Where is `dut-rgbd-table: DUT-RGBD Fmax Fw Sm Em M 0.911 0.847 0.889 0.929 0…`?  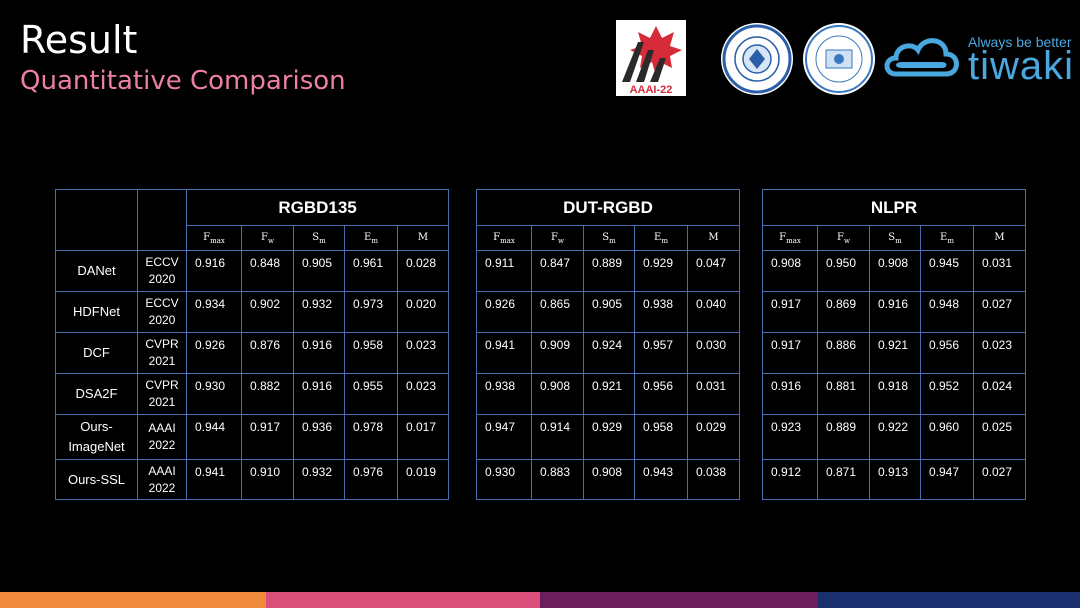
dut-rgbd-table: DUT-RGBD Fmax Fw Sm Em M 0.911 0.847 0.889 0.929 0… is located at coordinates (608, 344).